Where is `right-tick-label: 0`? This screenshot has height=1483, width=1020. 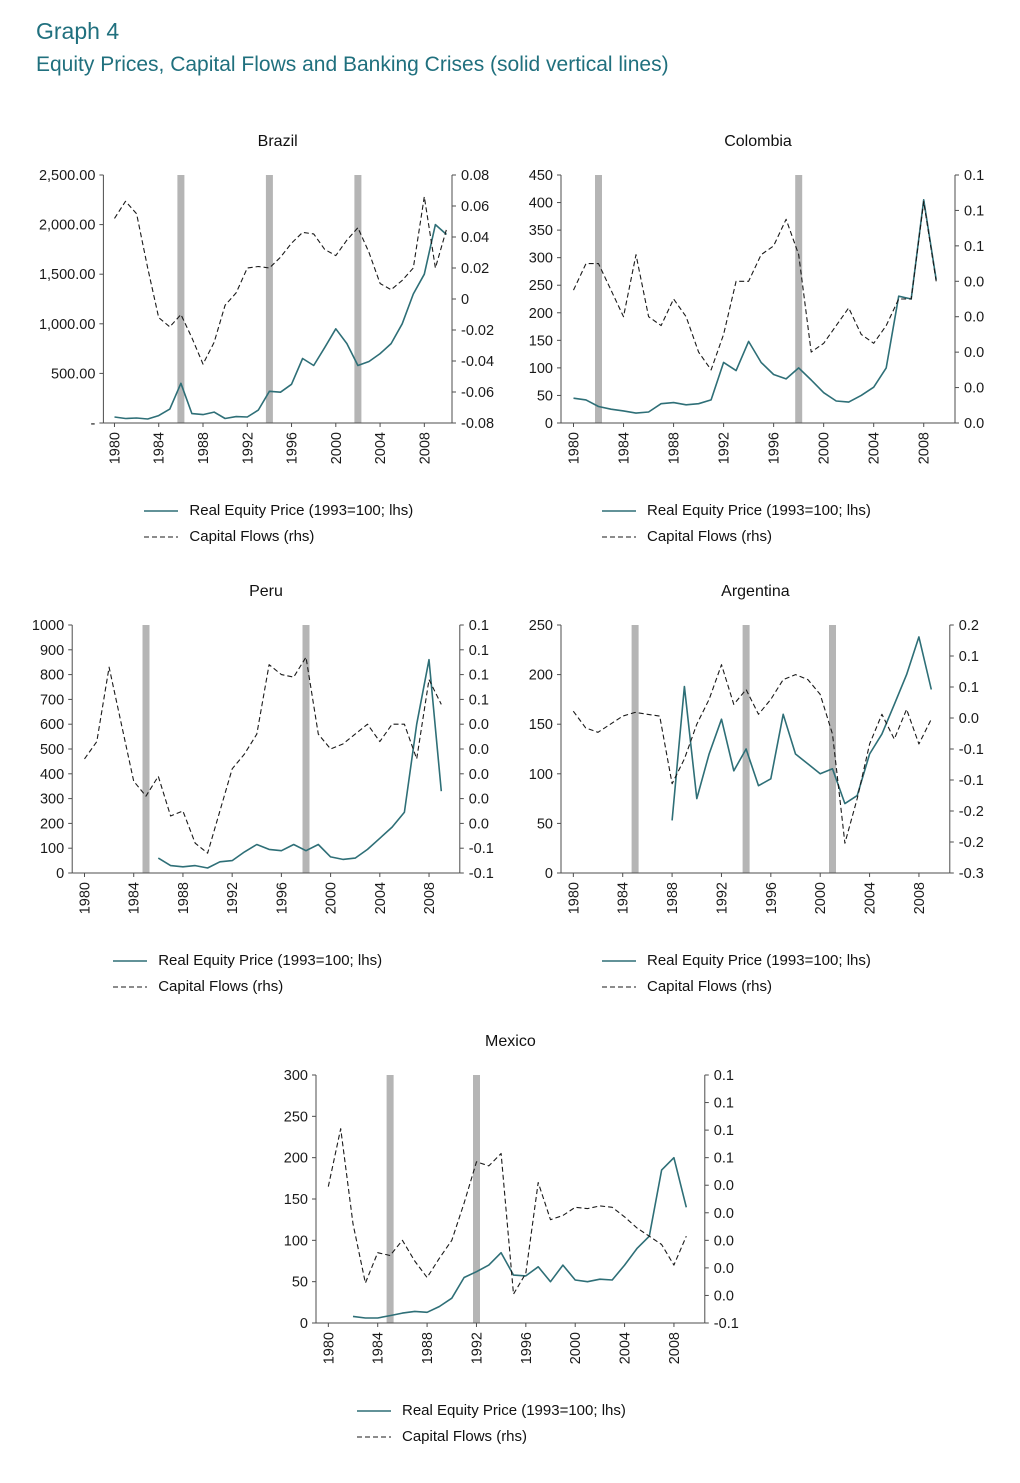
right-tick-label: 0 is located at coordinates (465, 300).